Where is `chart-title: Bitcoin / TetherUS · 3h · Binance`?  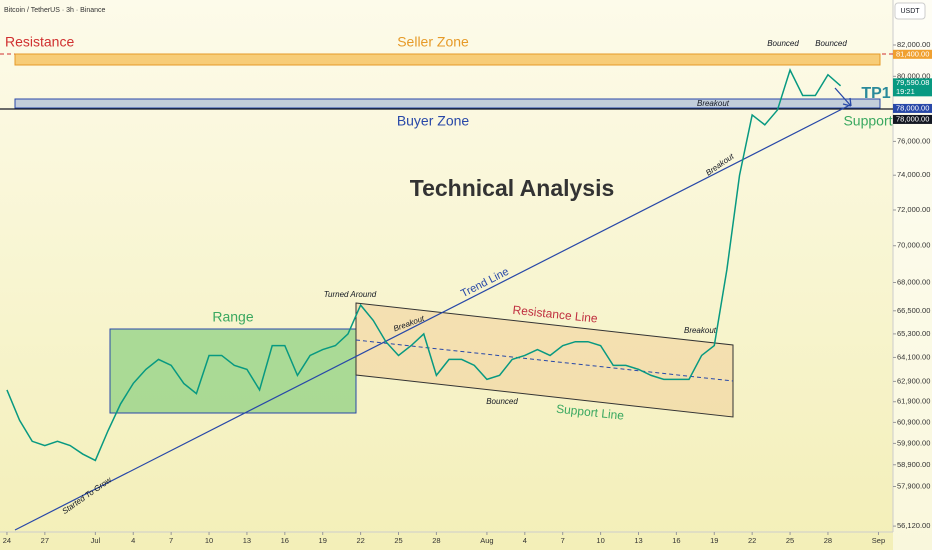
chart-title: Bitcoin / TetherUS · 3h · Binance is located at coordinates (55, 10).